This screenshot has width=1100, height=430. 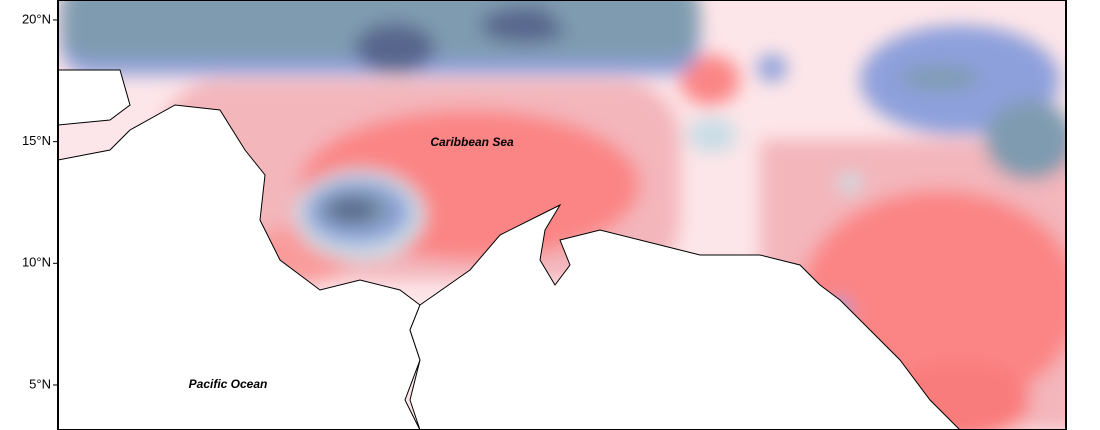 What do you see at coordinates (36, 140) in the screenshot?
I see `y-tick-label: 15°N` at bounding box center [36, 140].